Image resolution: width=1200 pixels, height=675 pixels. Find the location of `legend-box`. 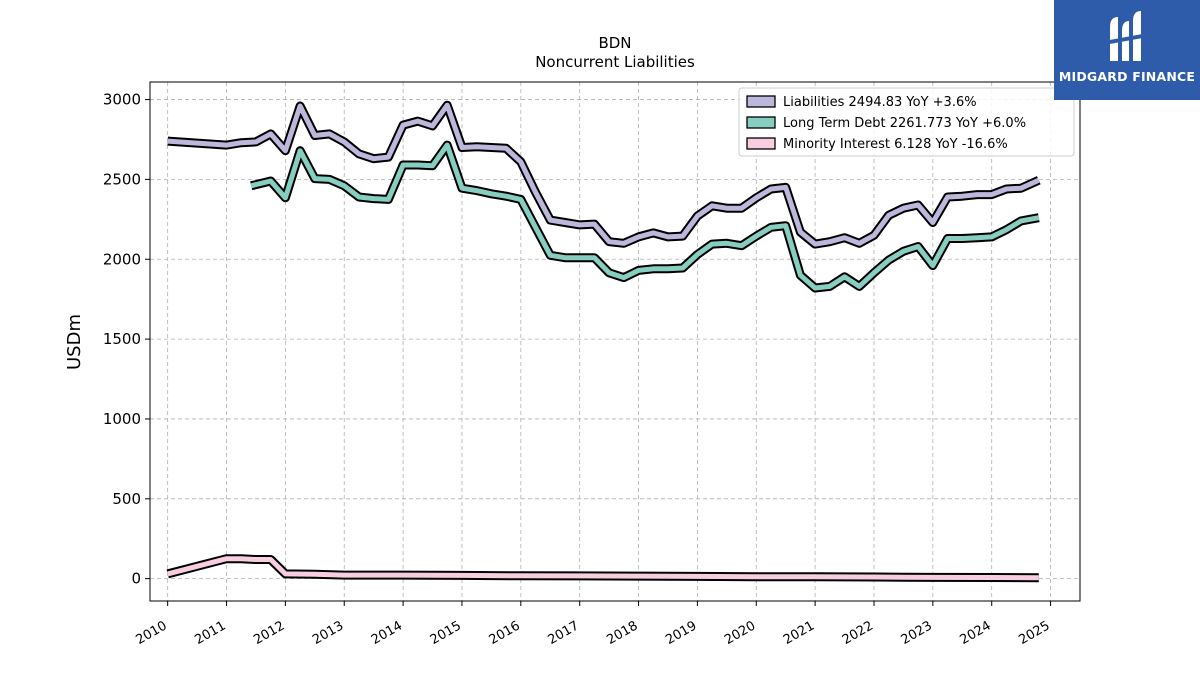

legend-box is located at coordinates (906, 122).